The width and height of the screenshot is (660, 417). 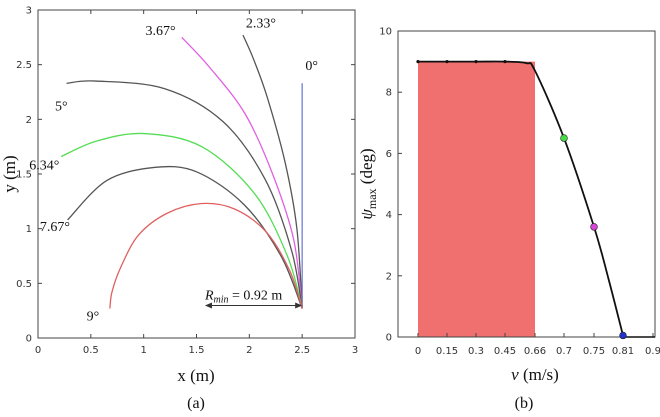 I want to click on panel-b-x-tick-label: 0.75, so click(x=594, y=351).